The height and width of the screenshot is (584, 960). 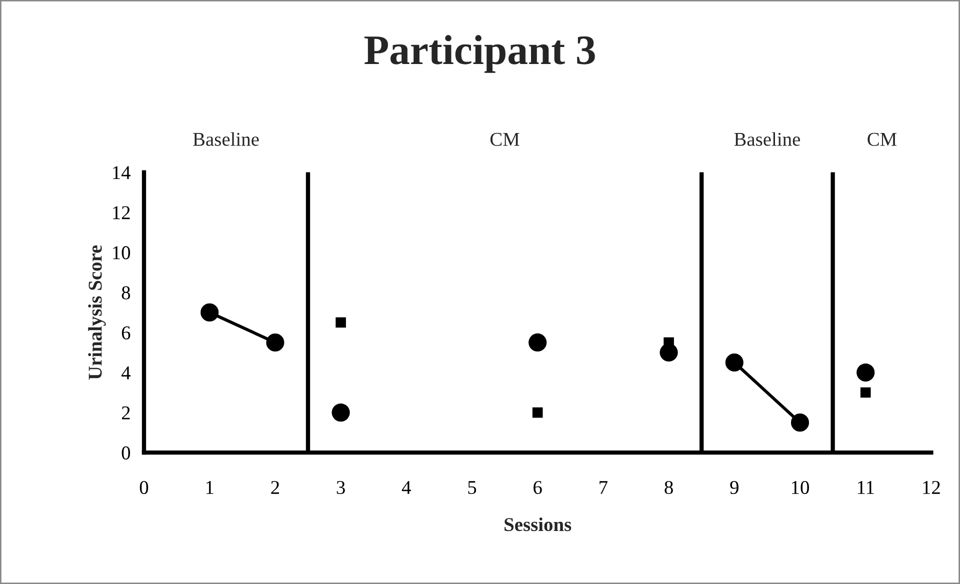 I want to click on x-tick-label: 5, so click(x=472, y=487).